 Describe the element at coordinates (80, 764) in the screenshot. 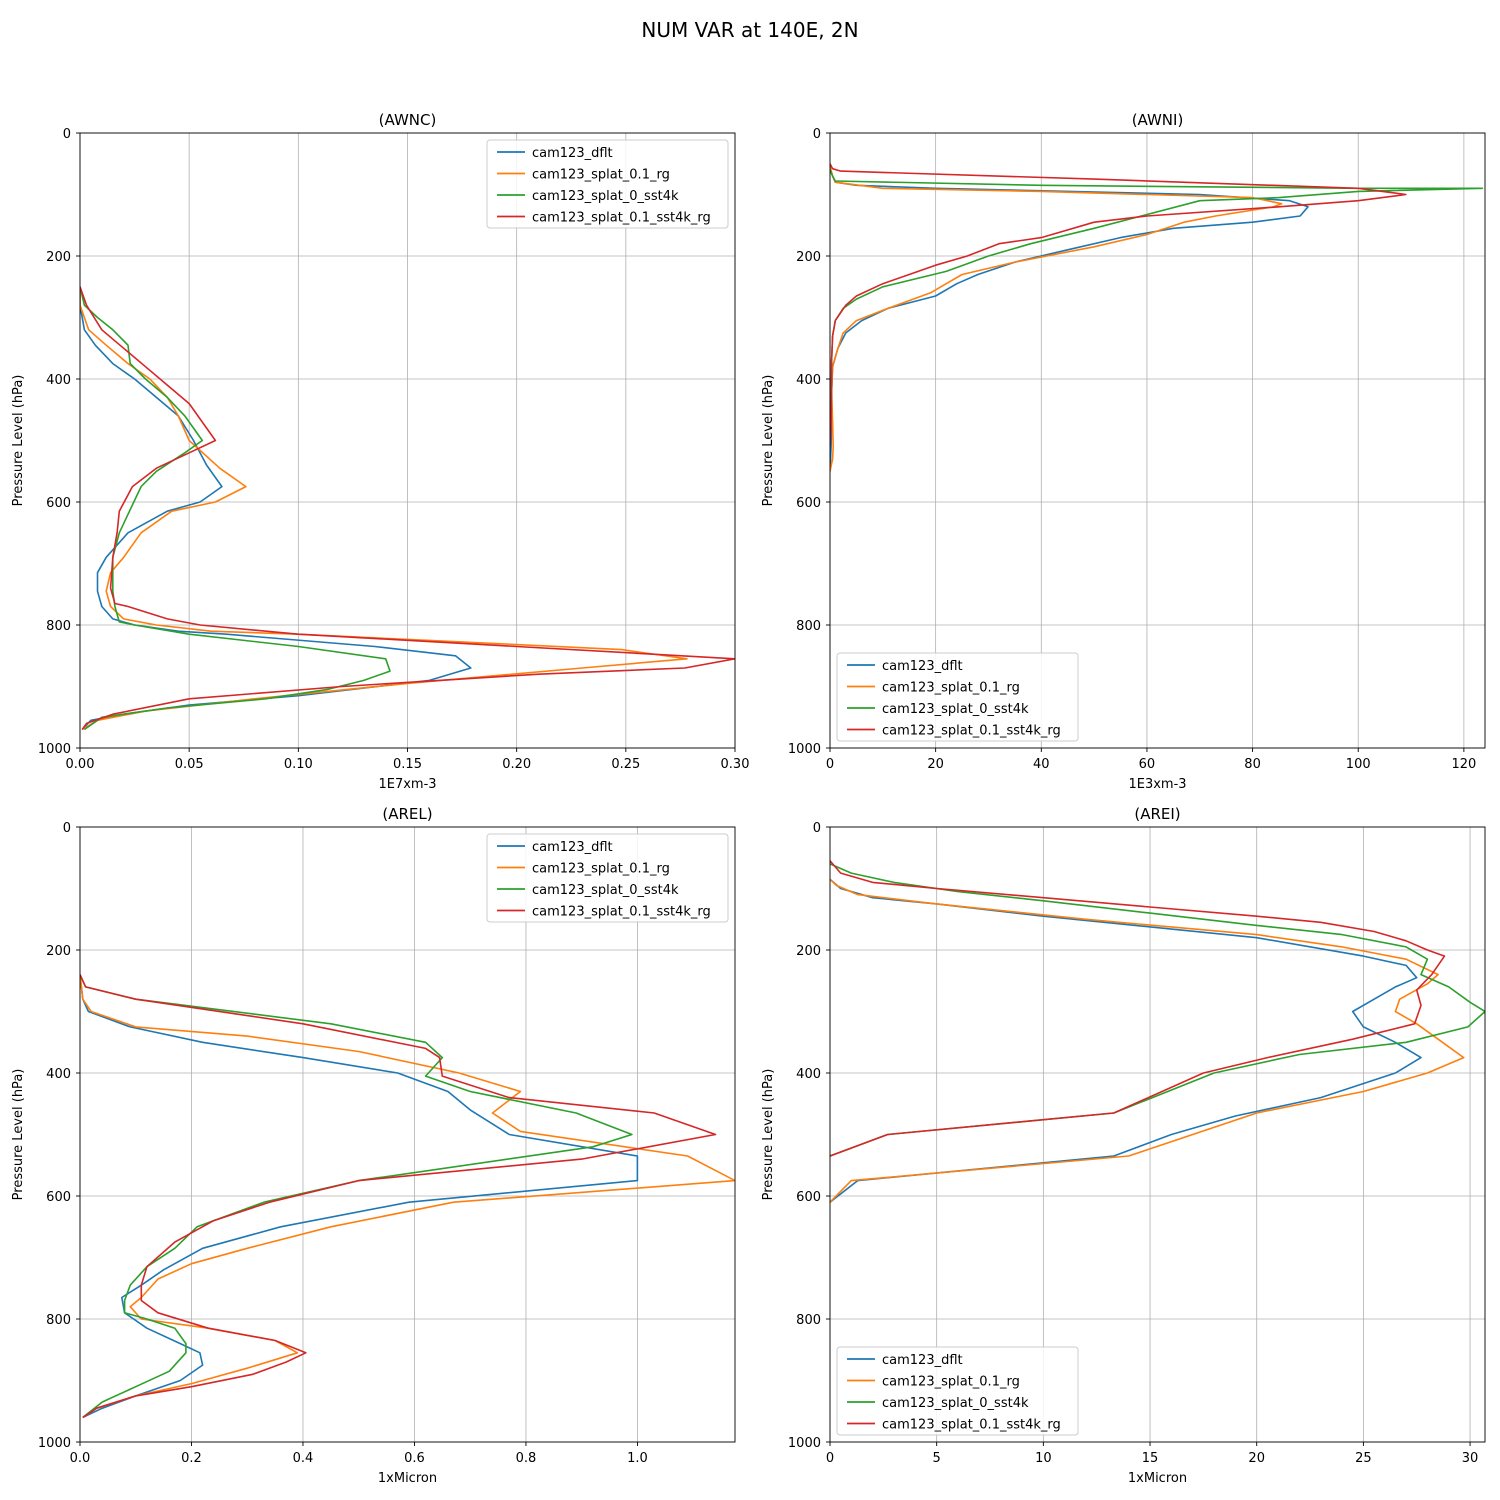

I see `x-tick-label: 0.00` at that location.